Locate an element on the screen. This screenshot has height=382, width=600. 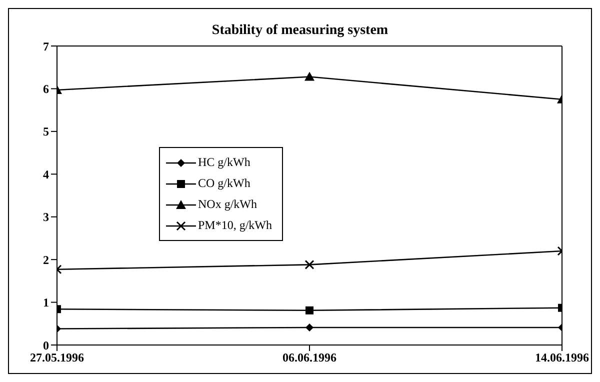
y-tick-label: 6 is located at coordinates (46, 89).